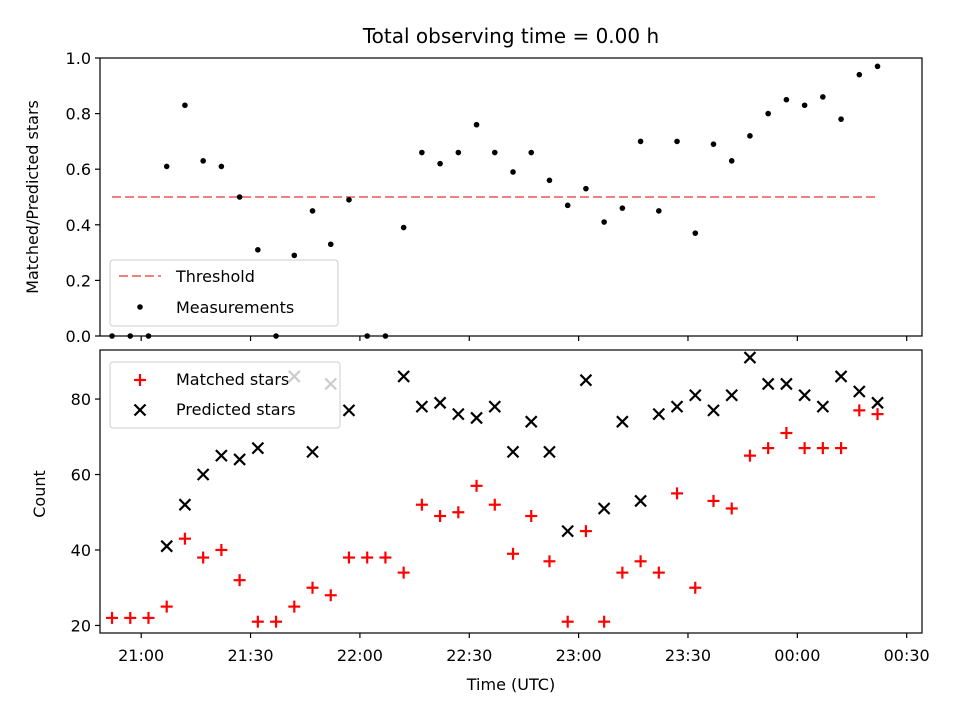 This screenshot has height=720, width=960. I want to click on count-y-label: Count, so click(39, 494).